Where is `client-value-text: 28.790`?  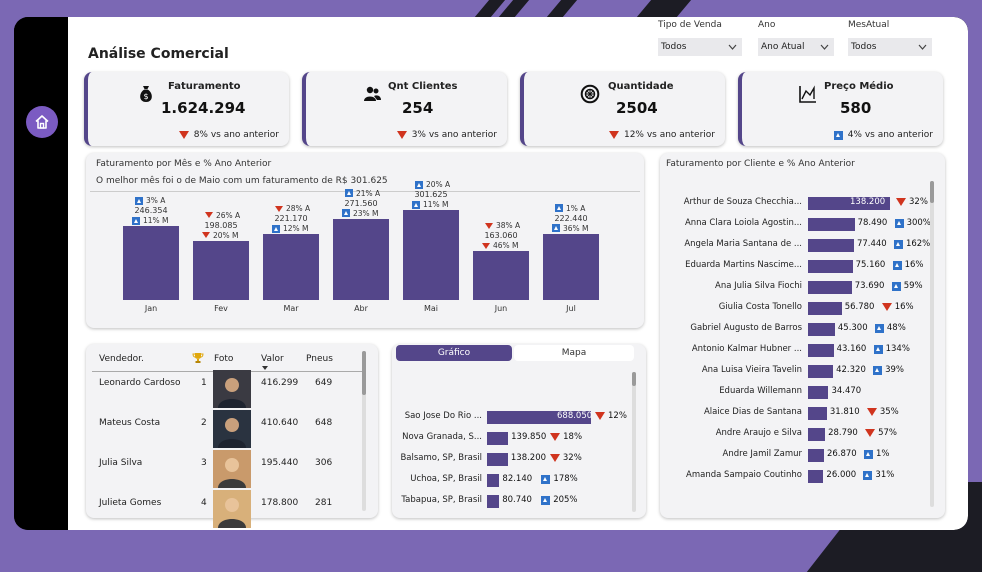
client-value-text: 28.790 is located at coordinates (843, 433).